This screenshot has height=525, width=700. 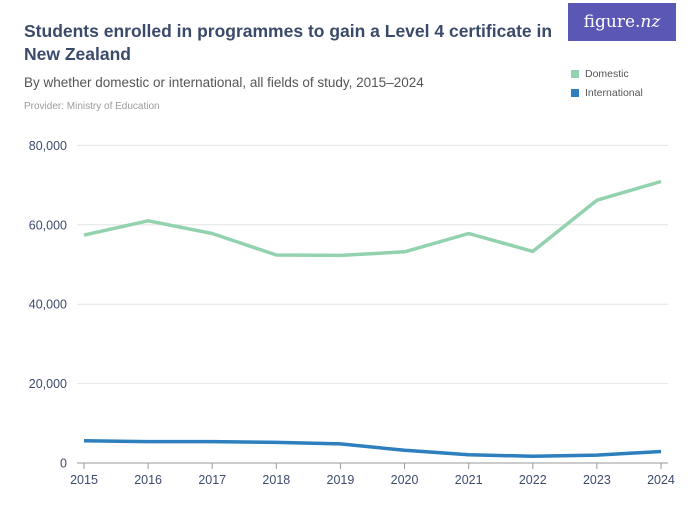 What do you see at coordinates (575, 74) in the screenshot?
I see `domestic-swatch-icon` at bounding box center [575, 74].